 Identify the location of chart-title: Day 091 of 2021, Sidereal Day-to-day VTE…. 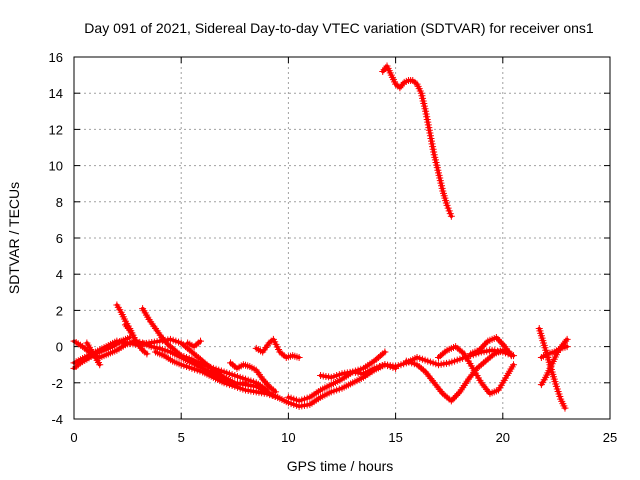
(339, 28).